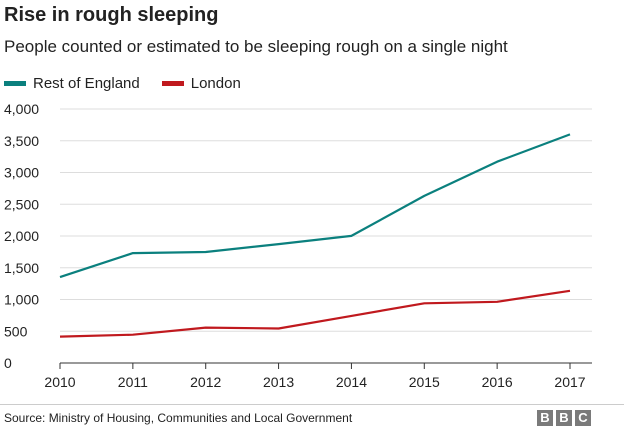 The height and width of the screenshot is (431, 624). Describe the element at coordinates (21, 173) in the screenshot. I see `y-tick-label: 3,000` at that location.